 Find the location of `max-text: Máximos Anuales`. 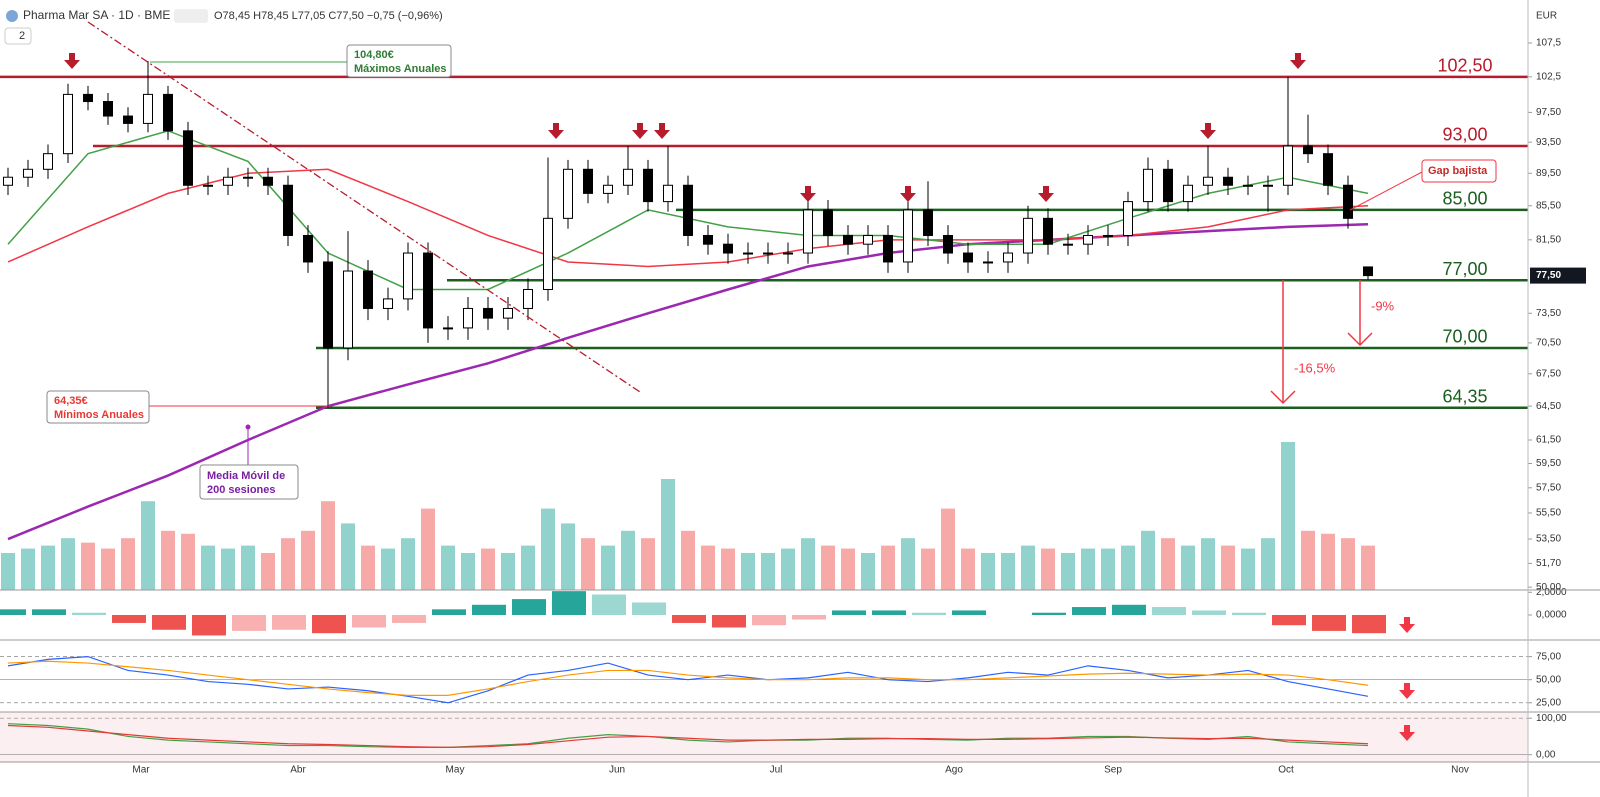

max-text: Máximos Anuales is located at coordinates (400, 69).